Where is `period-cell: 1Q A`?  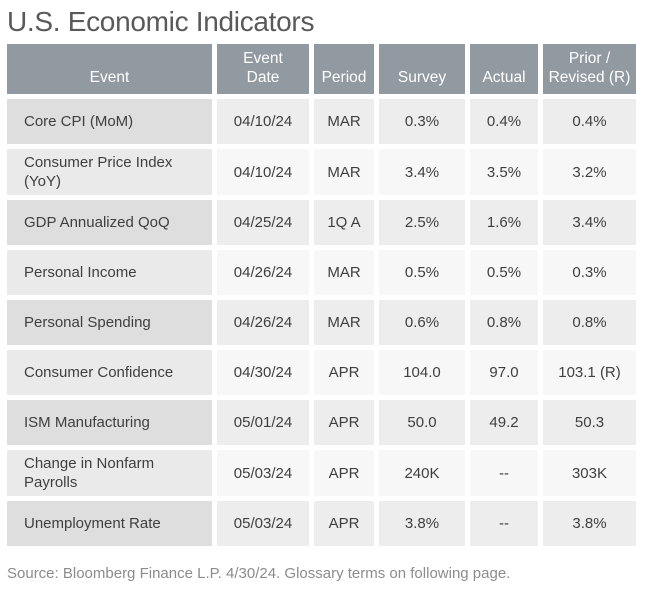 period-cell: 1Q A is located at coordinates (344, 222).